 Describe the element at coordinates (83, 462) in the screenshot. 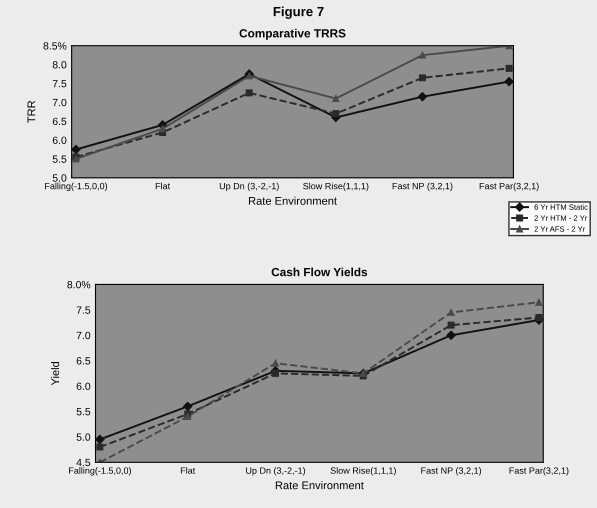

I see `y-tick-label: 4.5` at that location.